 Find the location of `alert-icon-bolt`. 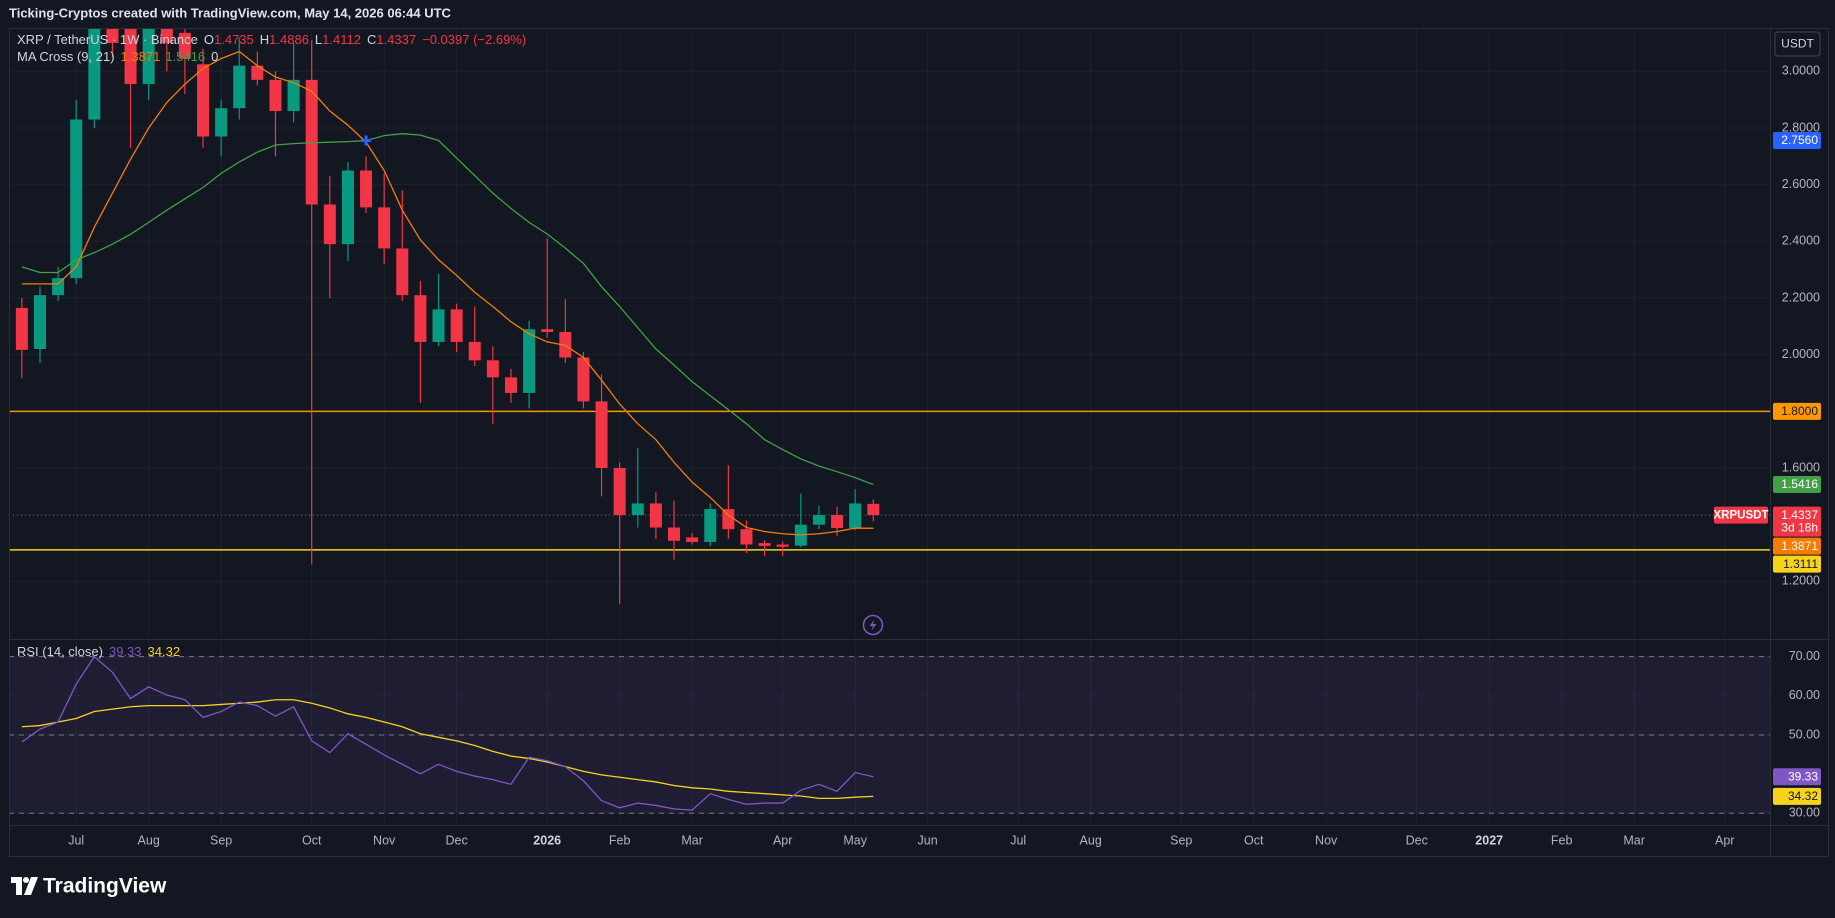

alert-icon-bolt is located at coordinates (873, 625).